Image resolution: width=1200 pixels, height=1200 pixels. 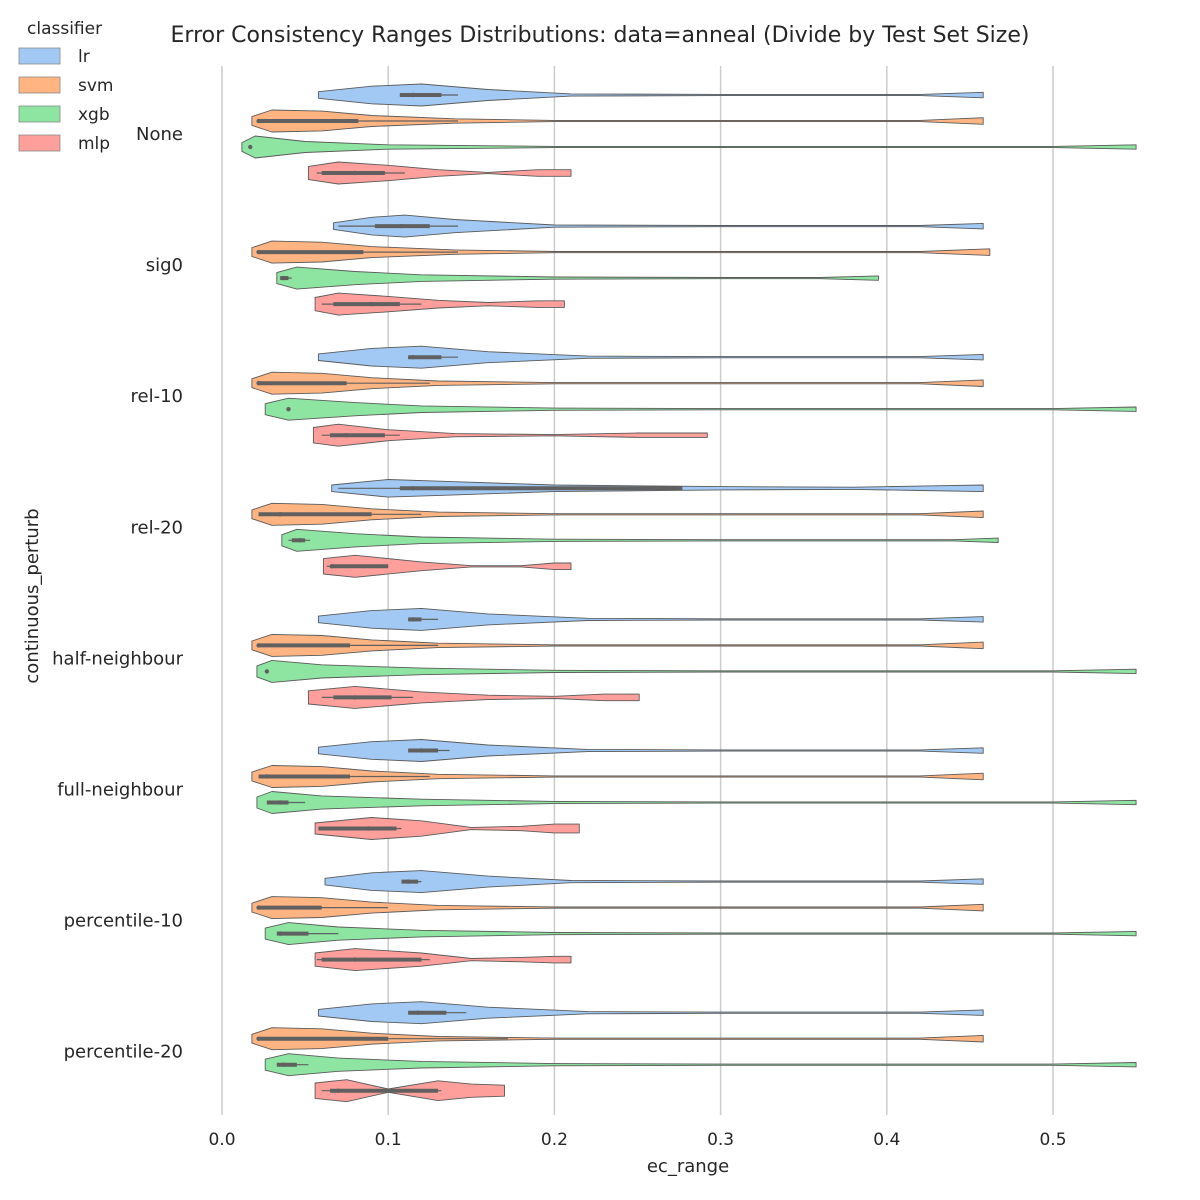 I want to click on violin-lr-sig0, so click(x=658, y=226).